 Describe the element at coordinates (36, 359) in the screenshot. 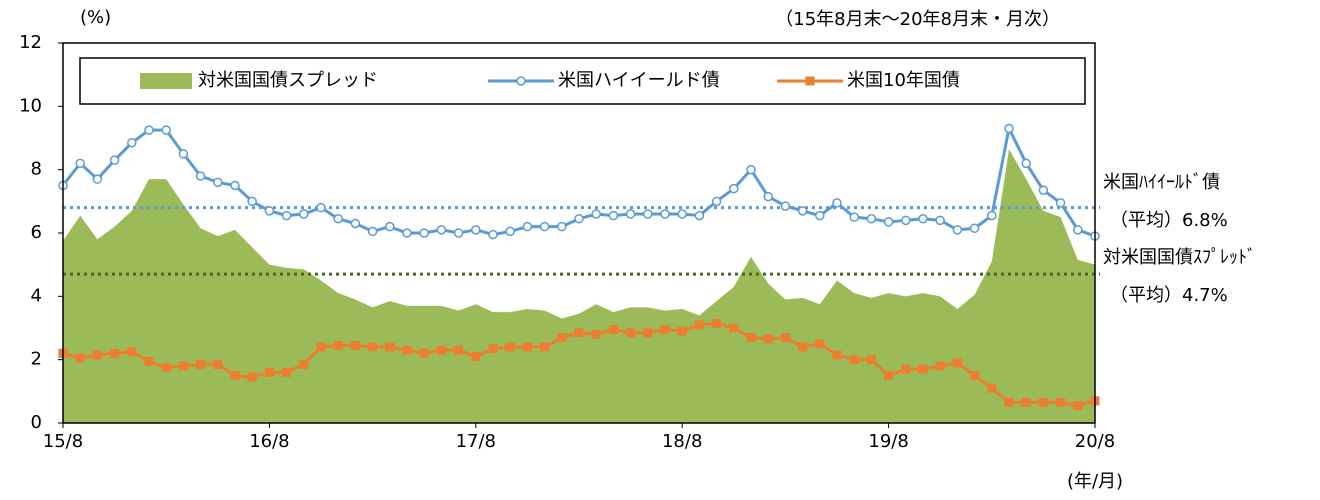

I see `y-tick-label: 2` at that location.